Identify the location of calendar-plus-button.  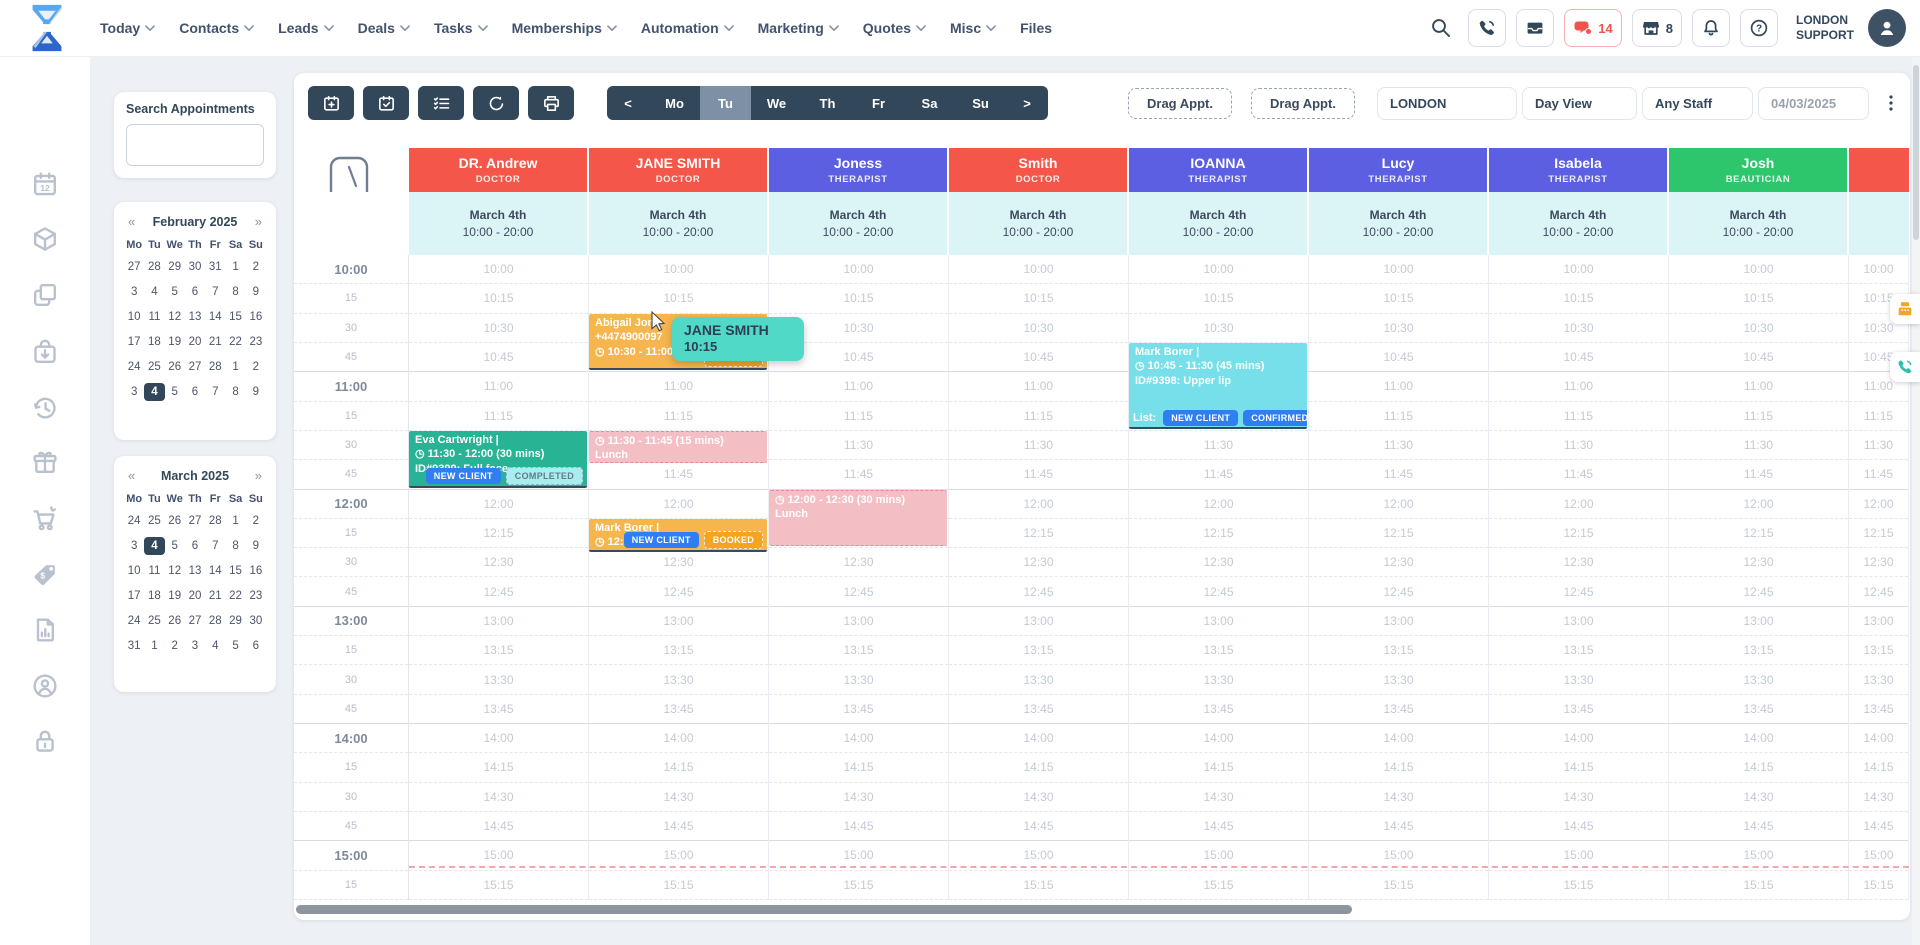
(331, 103).